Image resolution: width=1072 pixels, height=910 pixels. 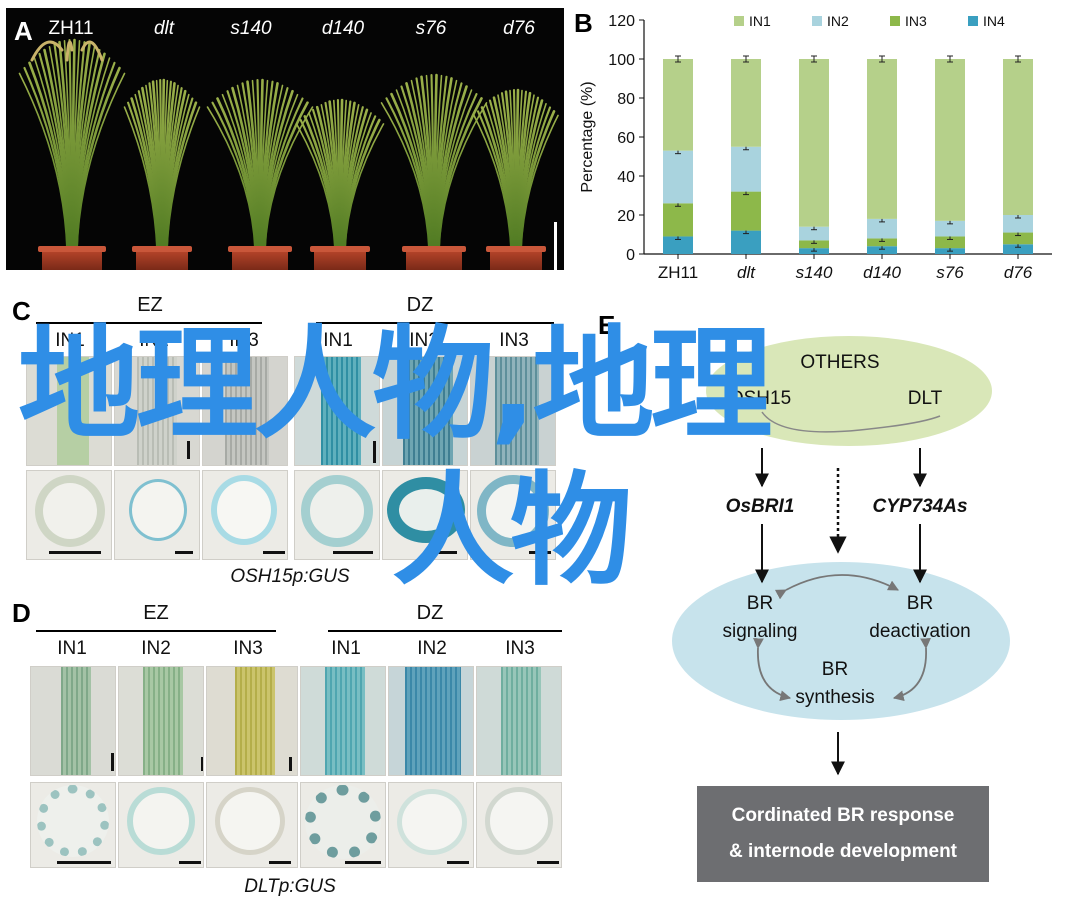 I want to click on others-label: OTHERS, so click(x=840, y=362).